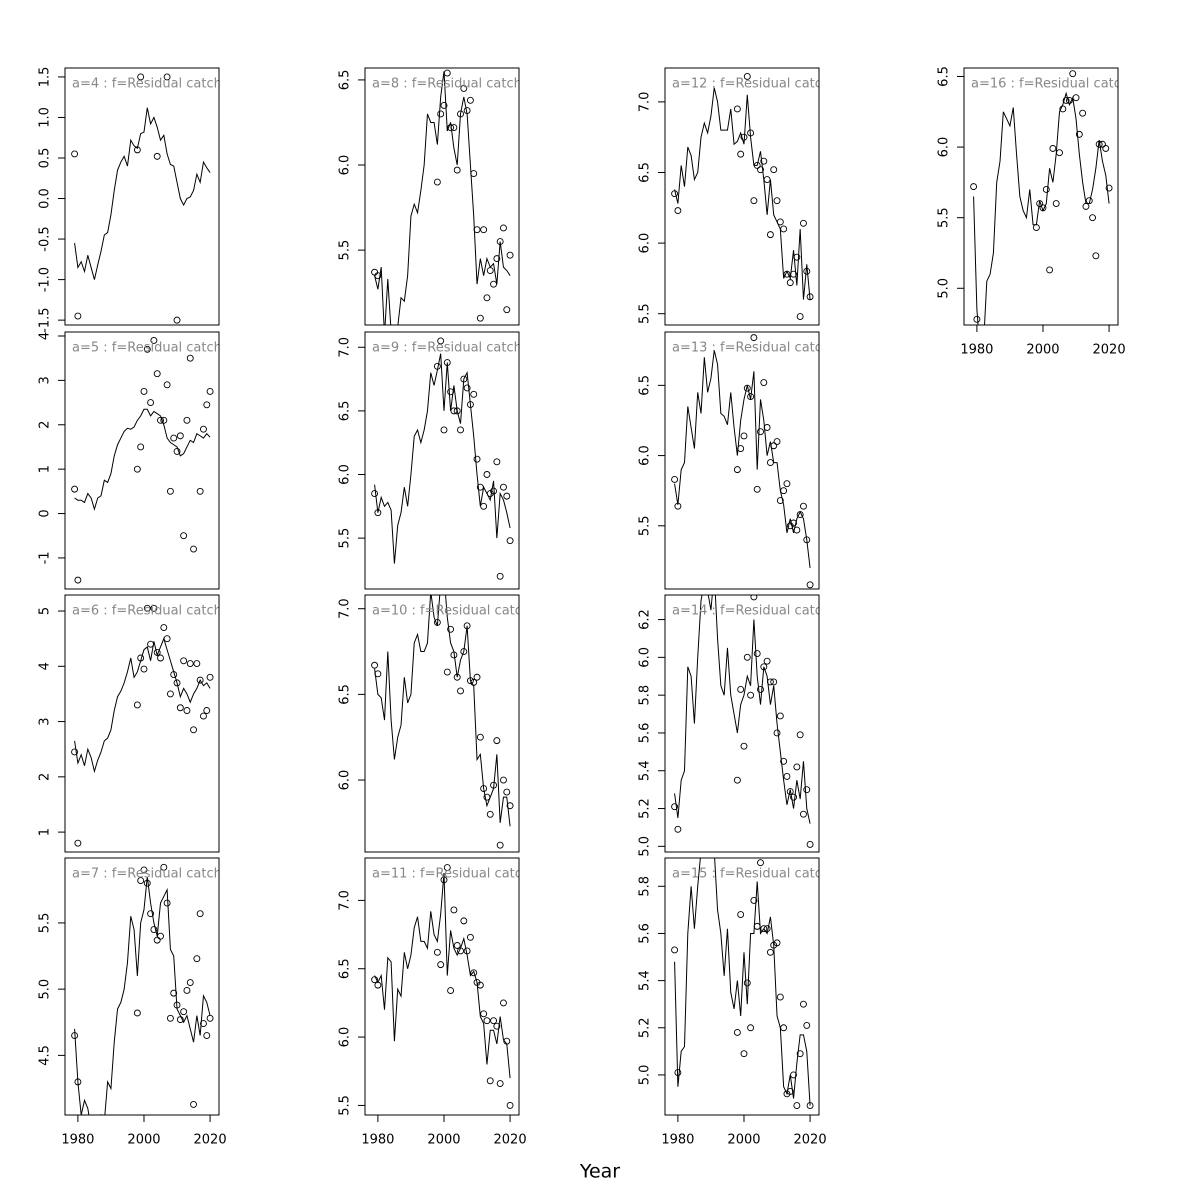  Describe the element at coordinates (645, 886) in the screenshot. I see `y-tick-label: 5.8` at that location.